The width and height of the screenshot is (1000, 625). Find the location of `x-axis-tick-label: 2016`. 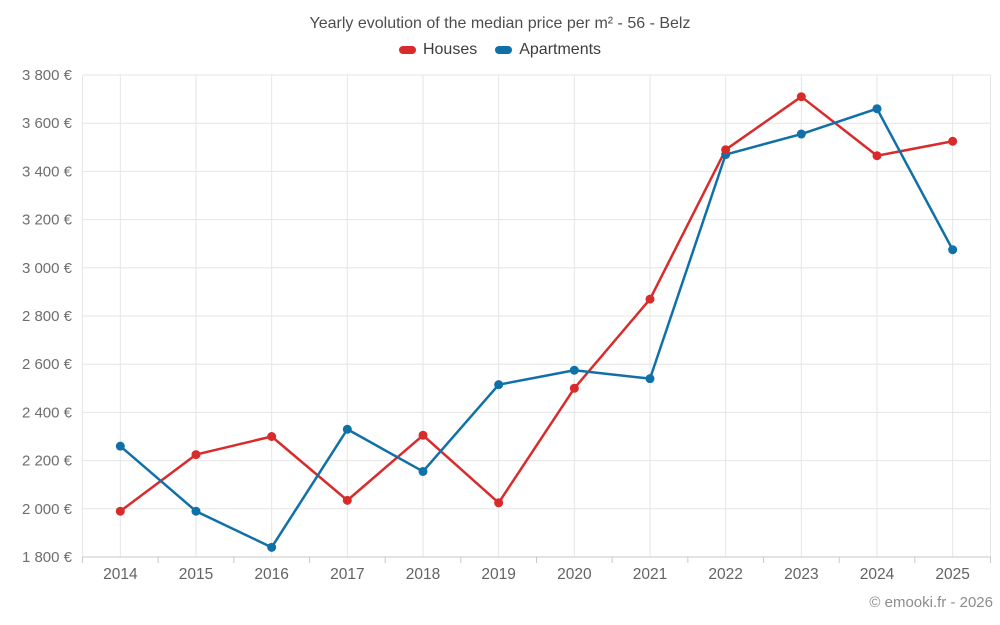

x-axis-tick-label: 2016 is located at coordinates (271, 574).